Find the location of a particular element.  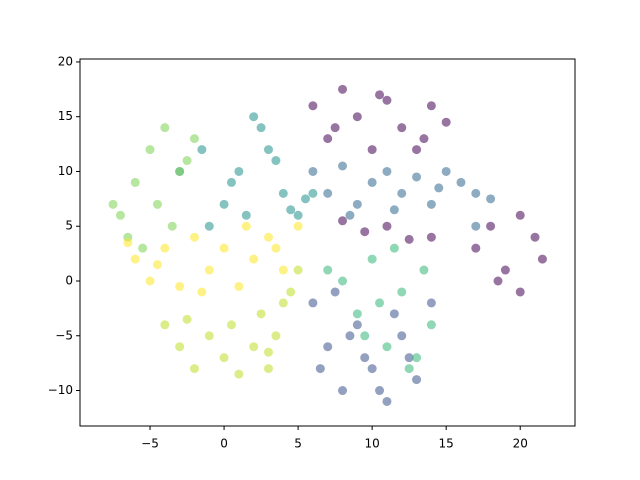

x-tick-label: 5 is located at coordinates (298, 444).